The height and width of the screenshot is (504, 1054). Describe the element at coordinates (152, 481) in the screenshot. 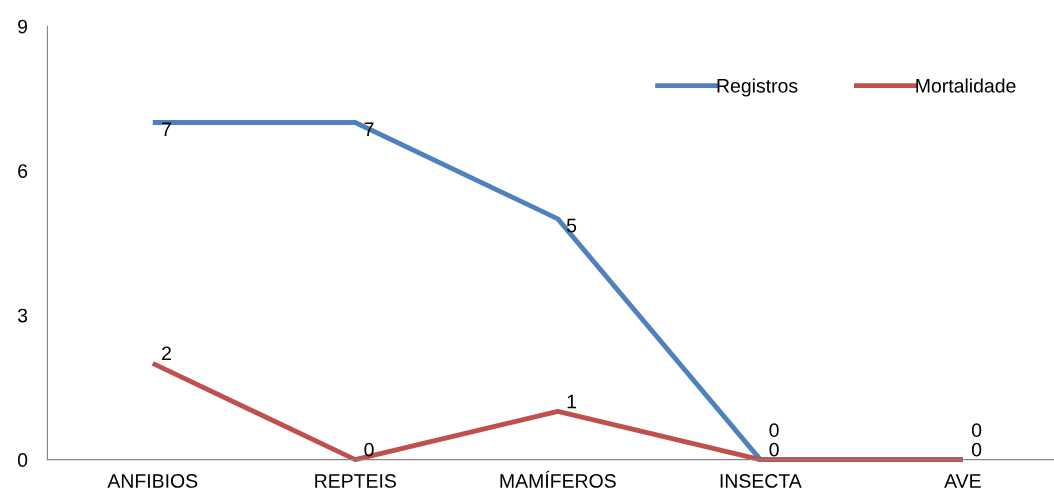

I see `x-tick-label: ANFIBIOS` at that location.